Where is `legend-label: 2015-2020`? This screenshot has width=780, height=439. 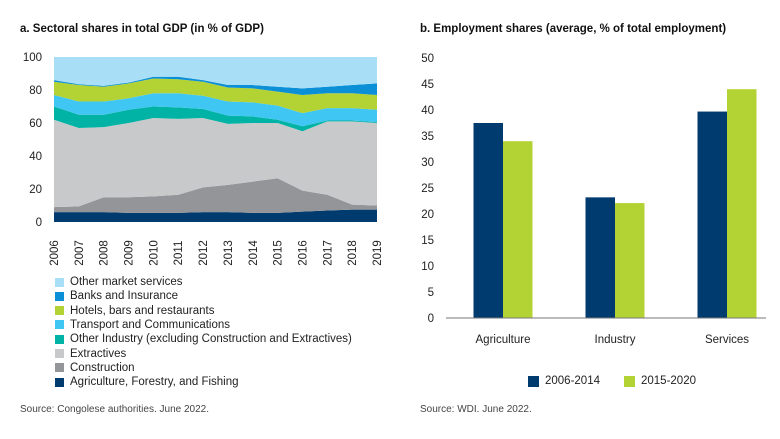
legend-label: 2015-2020 is located at coordinates (668, 381).